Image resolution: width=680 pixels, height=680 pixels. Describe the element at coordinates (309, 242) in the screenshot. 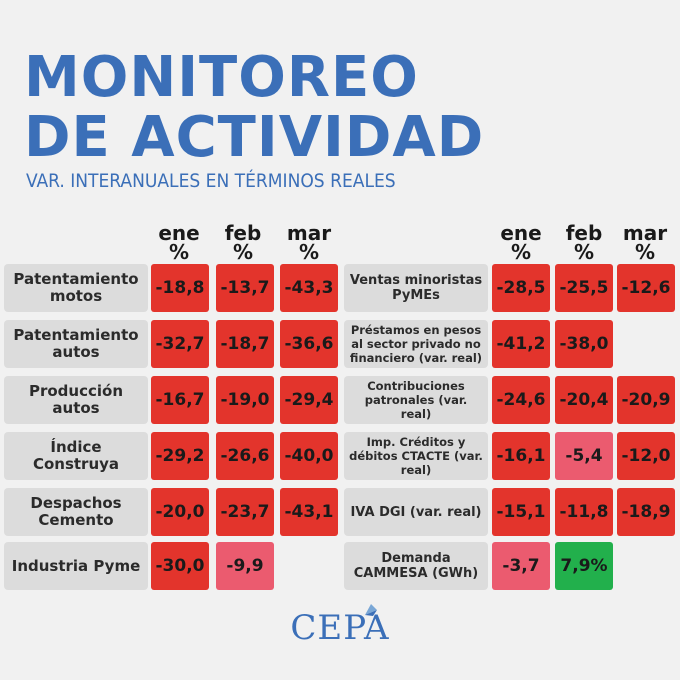

I see `col-header-mar-left: mar%` at that location.